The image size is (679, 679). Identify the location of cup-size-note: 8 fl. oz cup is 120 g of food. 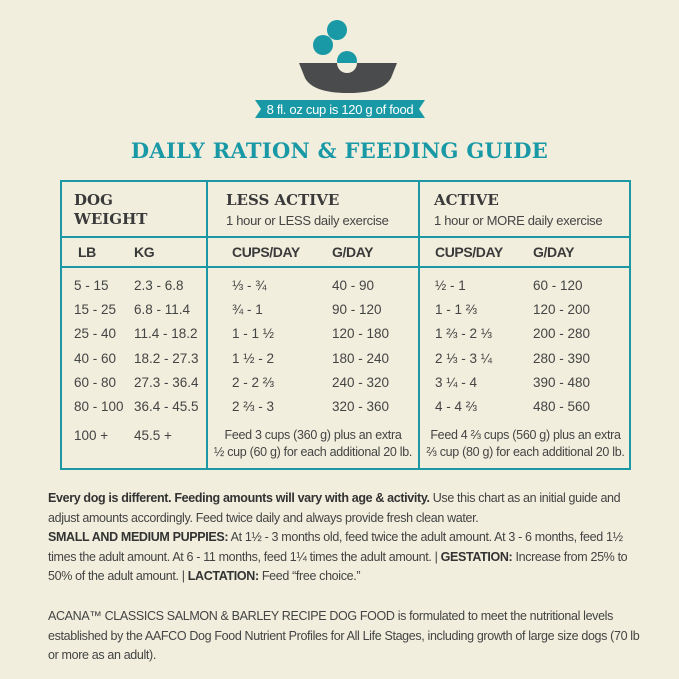
(340, 109).